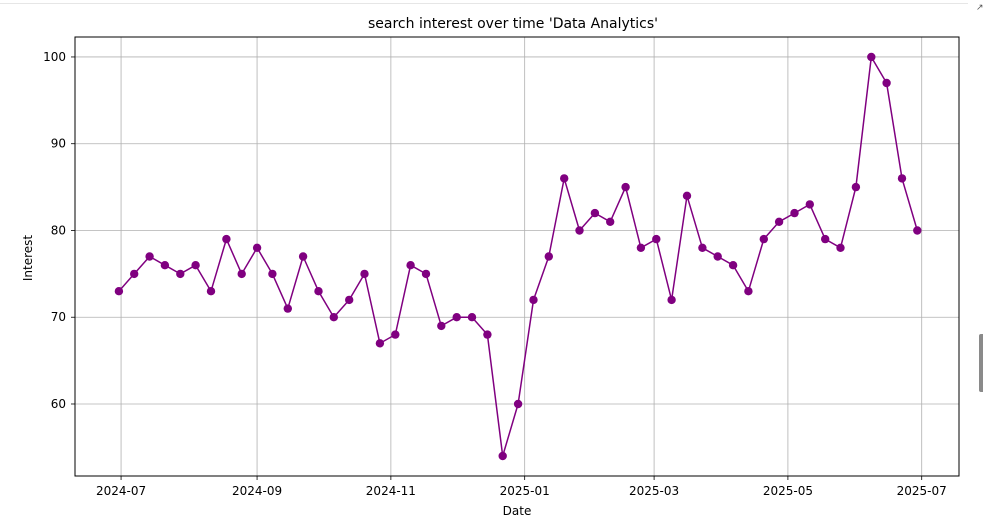 Image resolution: width=983 pixels, height=523 pixels. Describe the element at coordinates (58, 404) in the screenshot. I see `y-tick-label: 60` at that location.